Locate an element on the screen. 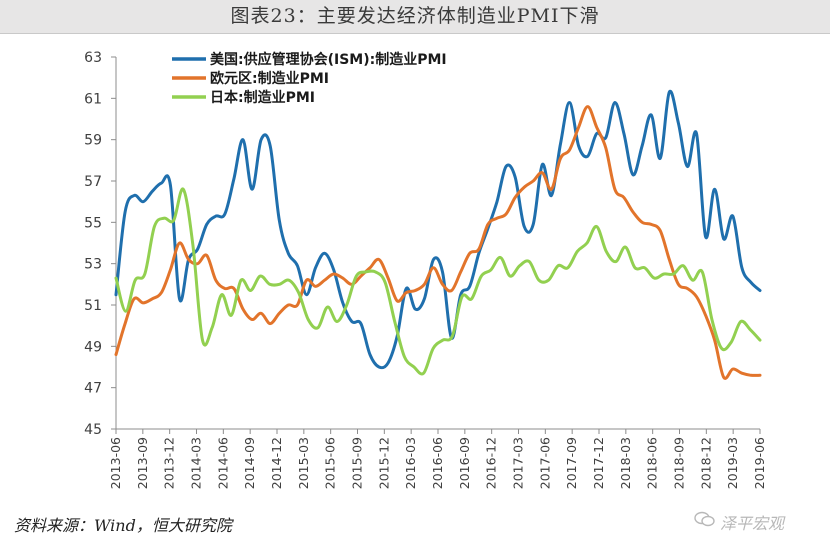  x-tick-label: 2016-03 is located at coordinates (410, 463).